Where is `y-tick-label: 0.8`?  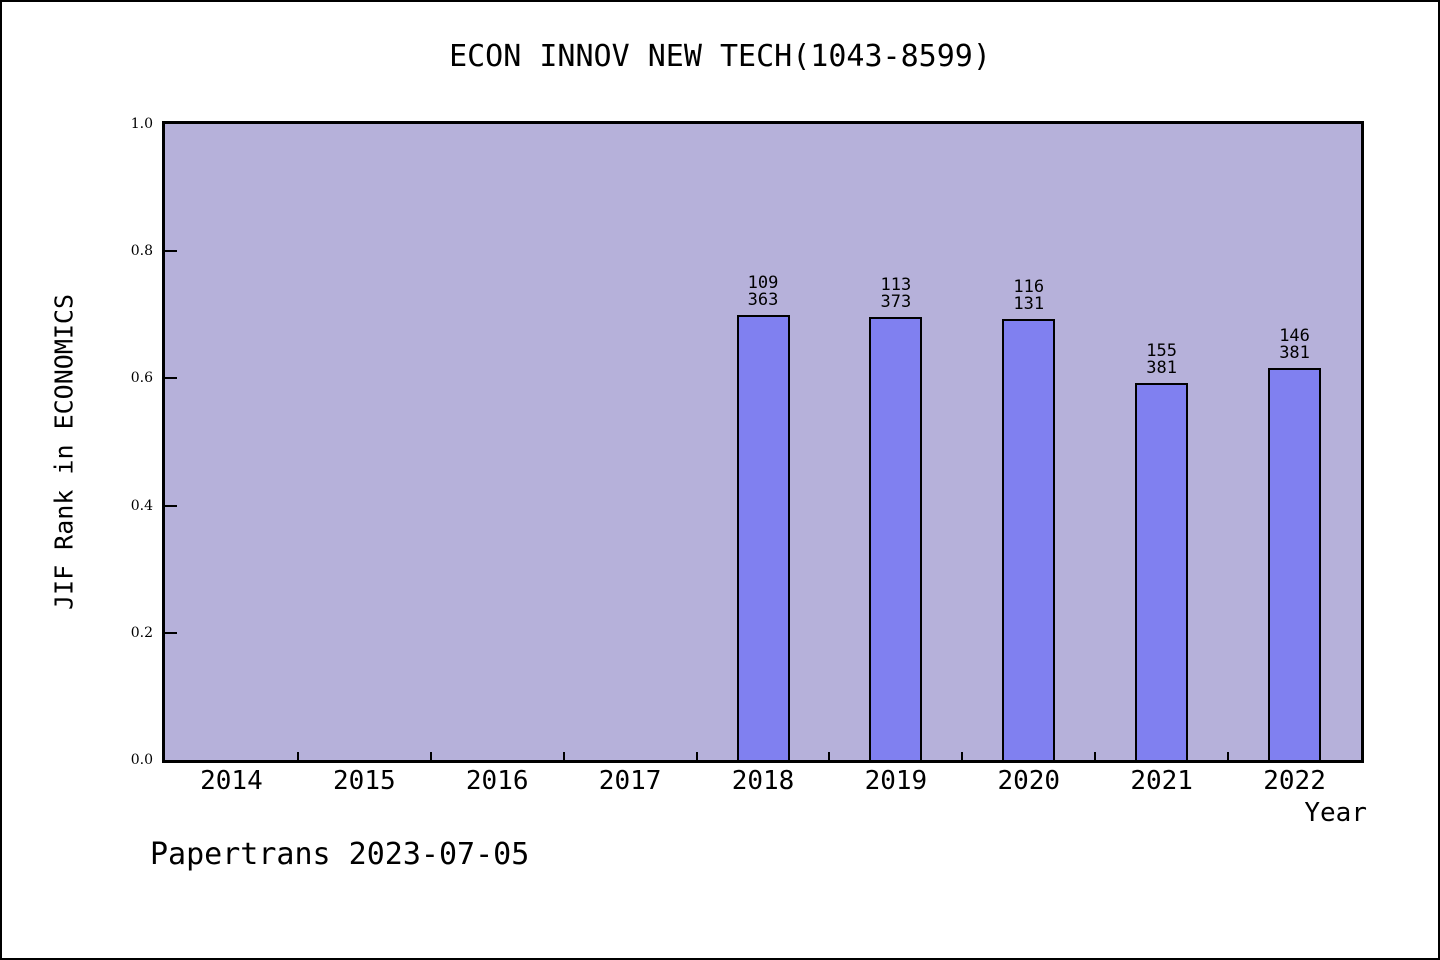 y-tick-label: 0.8 is located at coordinates (141, 251).